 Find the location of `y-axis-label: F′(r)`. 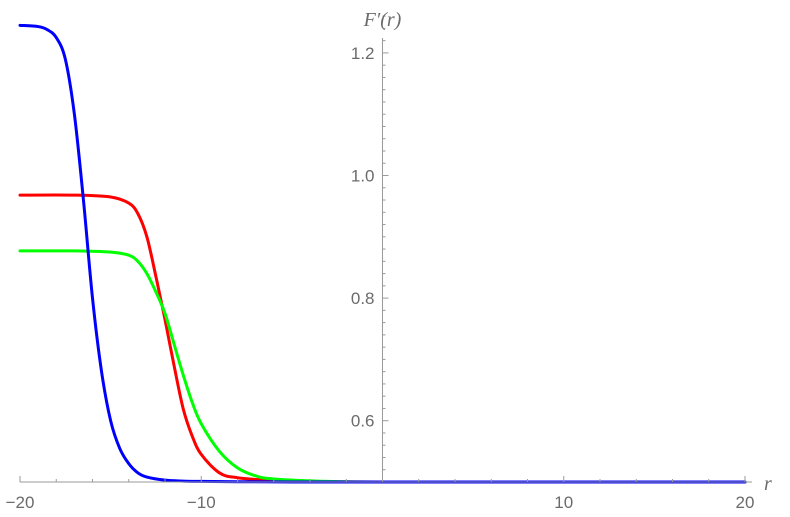

y-axis-label: F′(r) is located at coordinates (382, 20).